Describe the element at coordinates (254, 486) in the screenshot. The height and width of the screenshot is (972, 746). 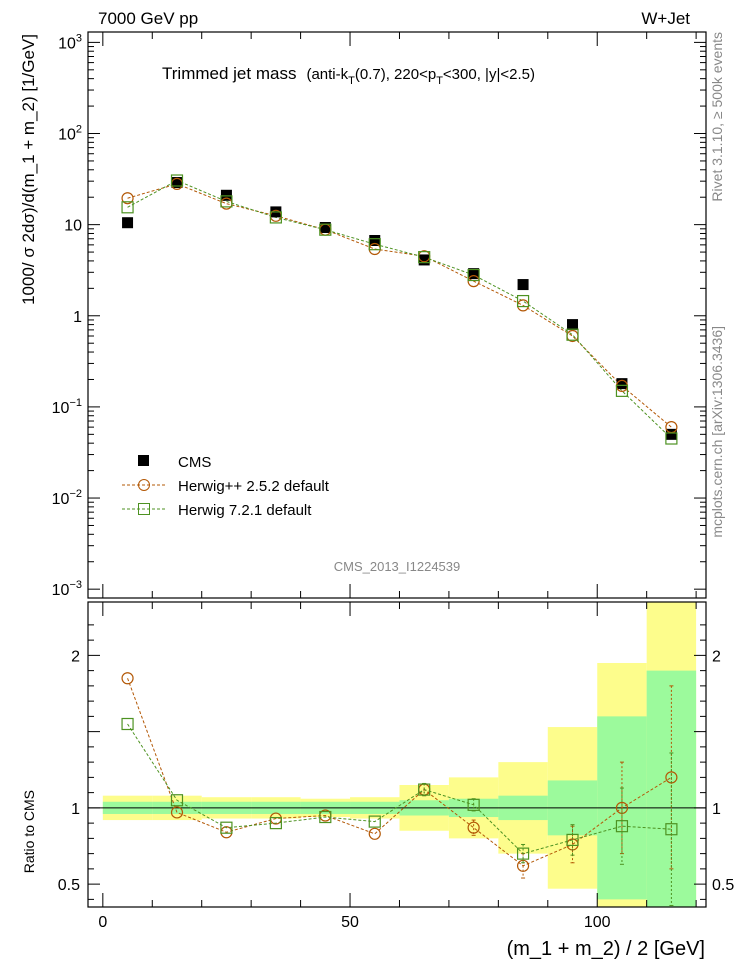
I see `legend-label-herwigpp: Herwig++ 2.5.2 default` at that location.